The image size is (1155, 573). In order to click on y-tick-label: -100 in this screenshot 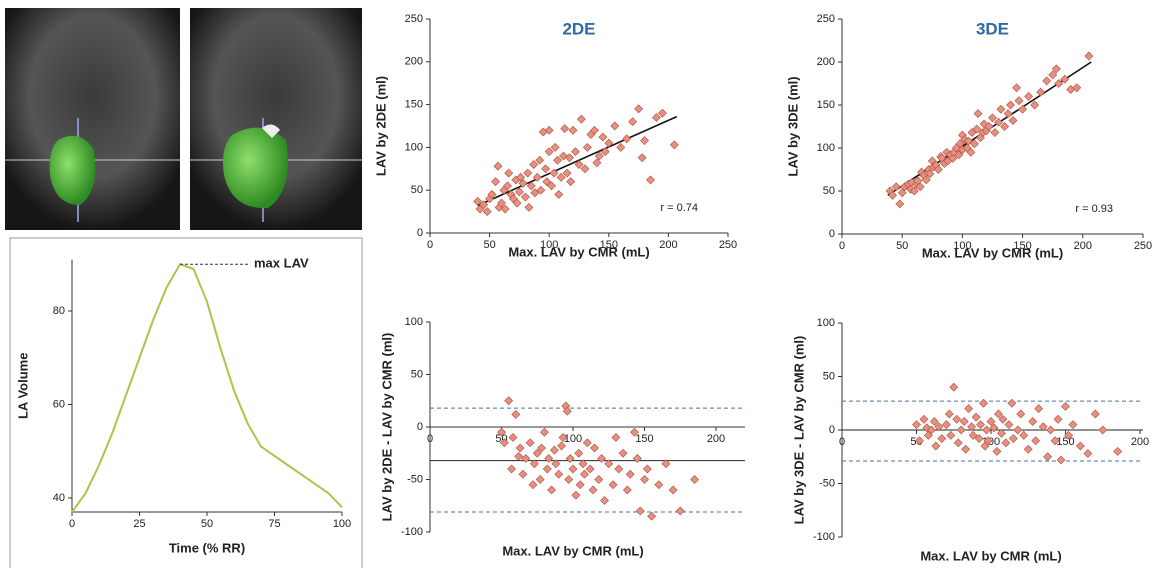, I will do `click(824, 537)`.